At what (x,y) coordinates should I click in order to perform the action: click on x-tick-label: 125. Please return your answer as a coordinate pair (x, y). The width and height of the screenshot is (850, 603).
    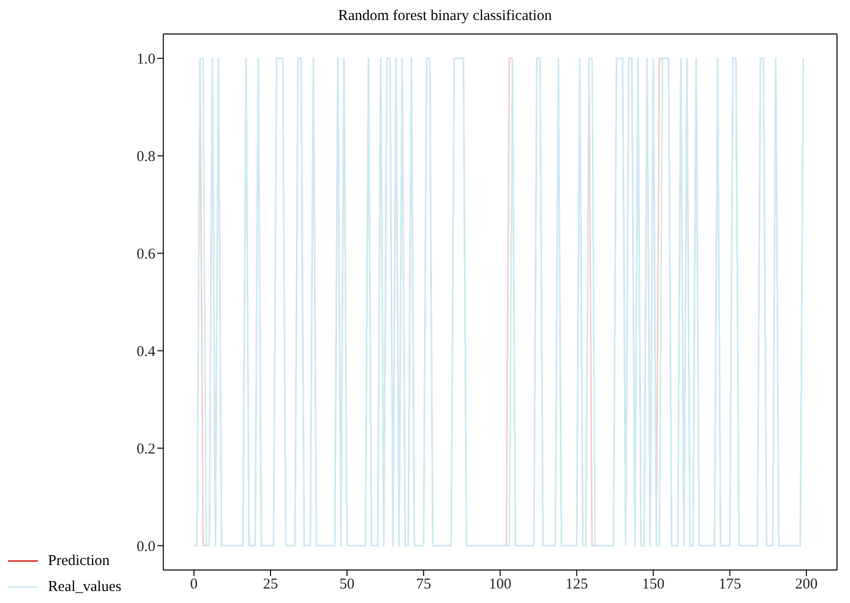
    Looking at the image, I should click on (576, 584).